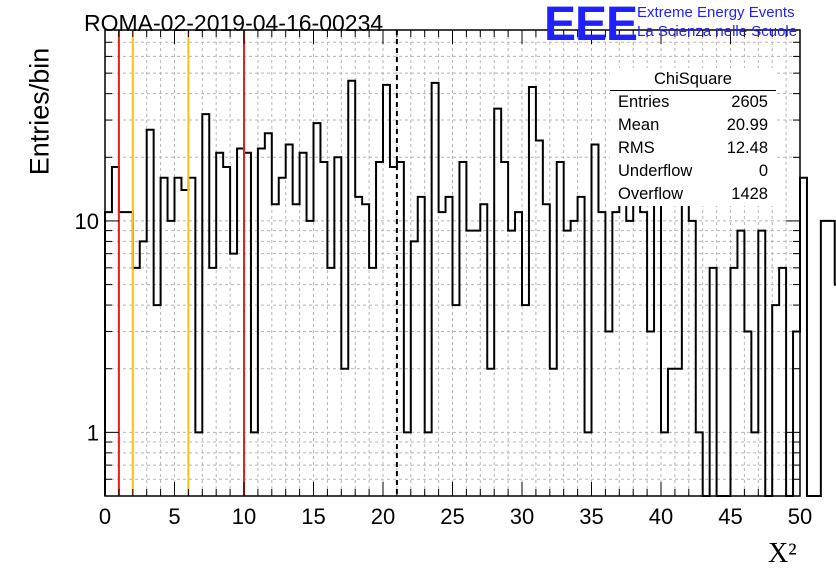 Image resolution: width=836 pixels, height=572 pixels. Describe the element at coordinates (749, 194) in the screenshot. I see `stats-value: 1428` at that location.